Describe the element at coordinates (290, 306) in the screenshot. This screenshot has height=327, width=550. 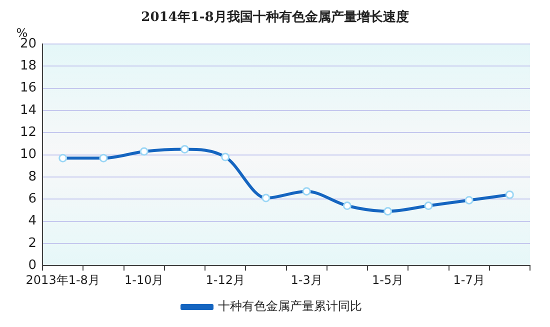
I see `legend-label: 十种有色金属产量累计同比` at that location.